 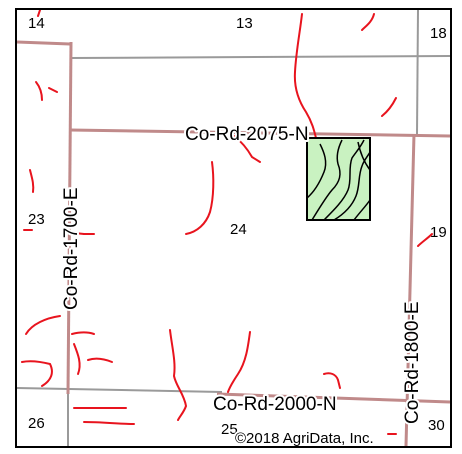 What do you see at coordinates (120, 390) in the screenshot?
I see `minor-road-south-west` at bounding box center [120, 390].